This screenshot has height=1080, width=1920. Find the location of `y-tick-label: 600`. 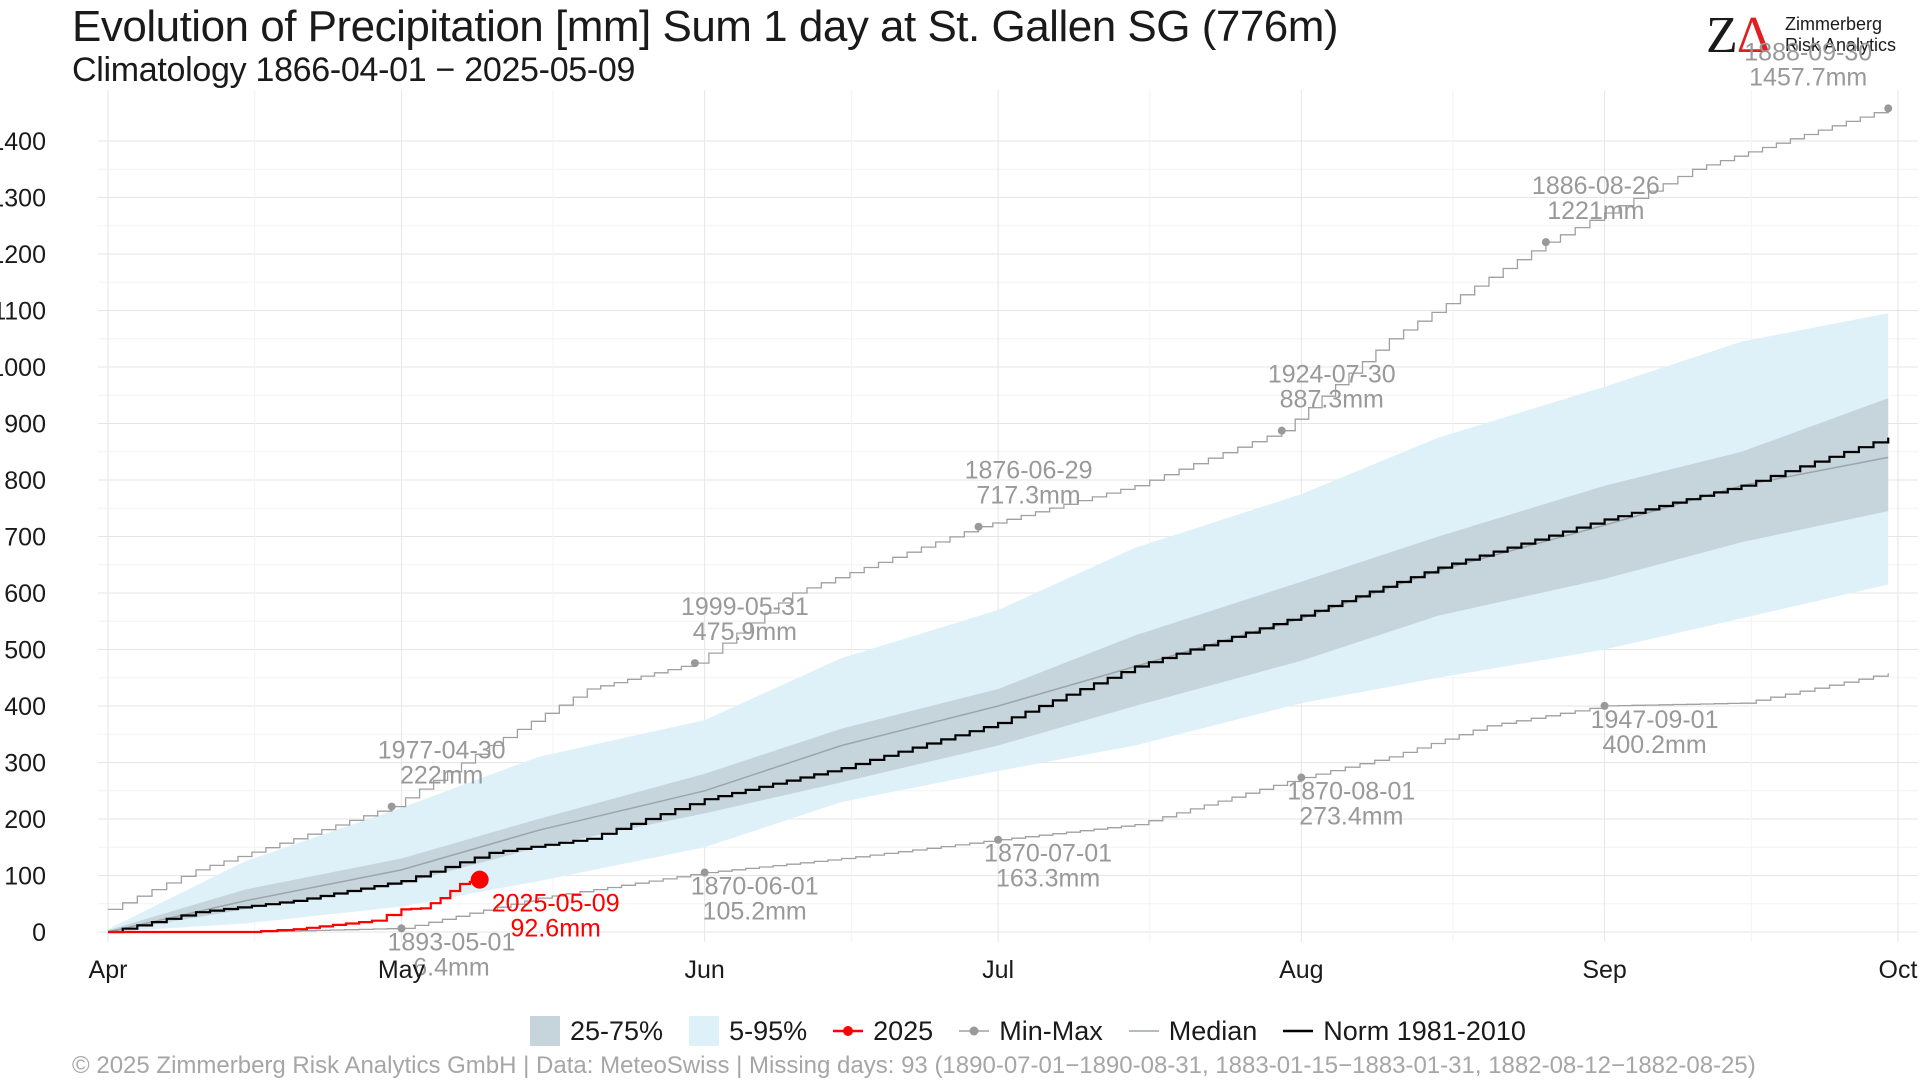

y-tick-label: 600 is located at coordinates (25, 594).